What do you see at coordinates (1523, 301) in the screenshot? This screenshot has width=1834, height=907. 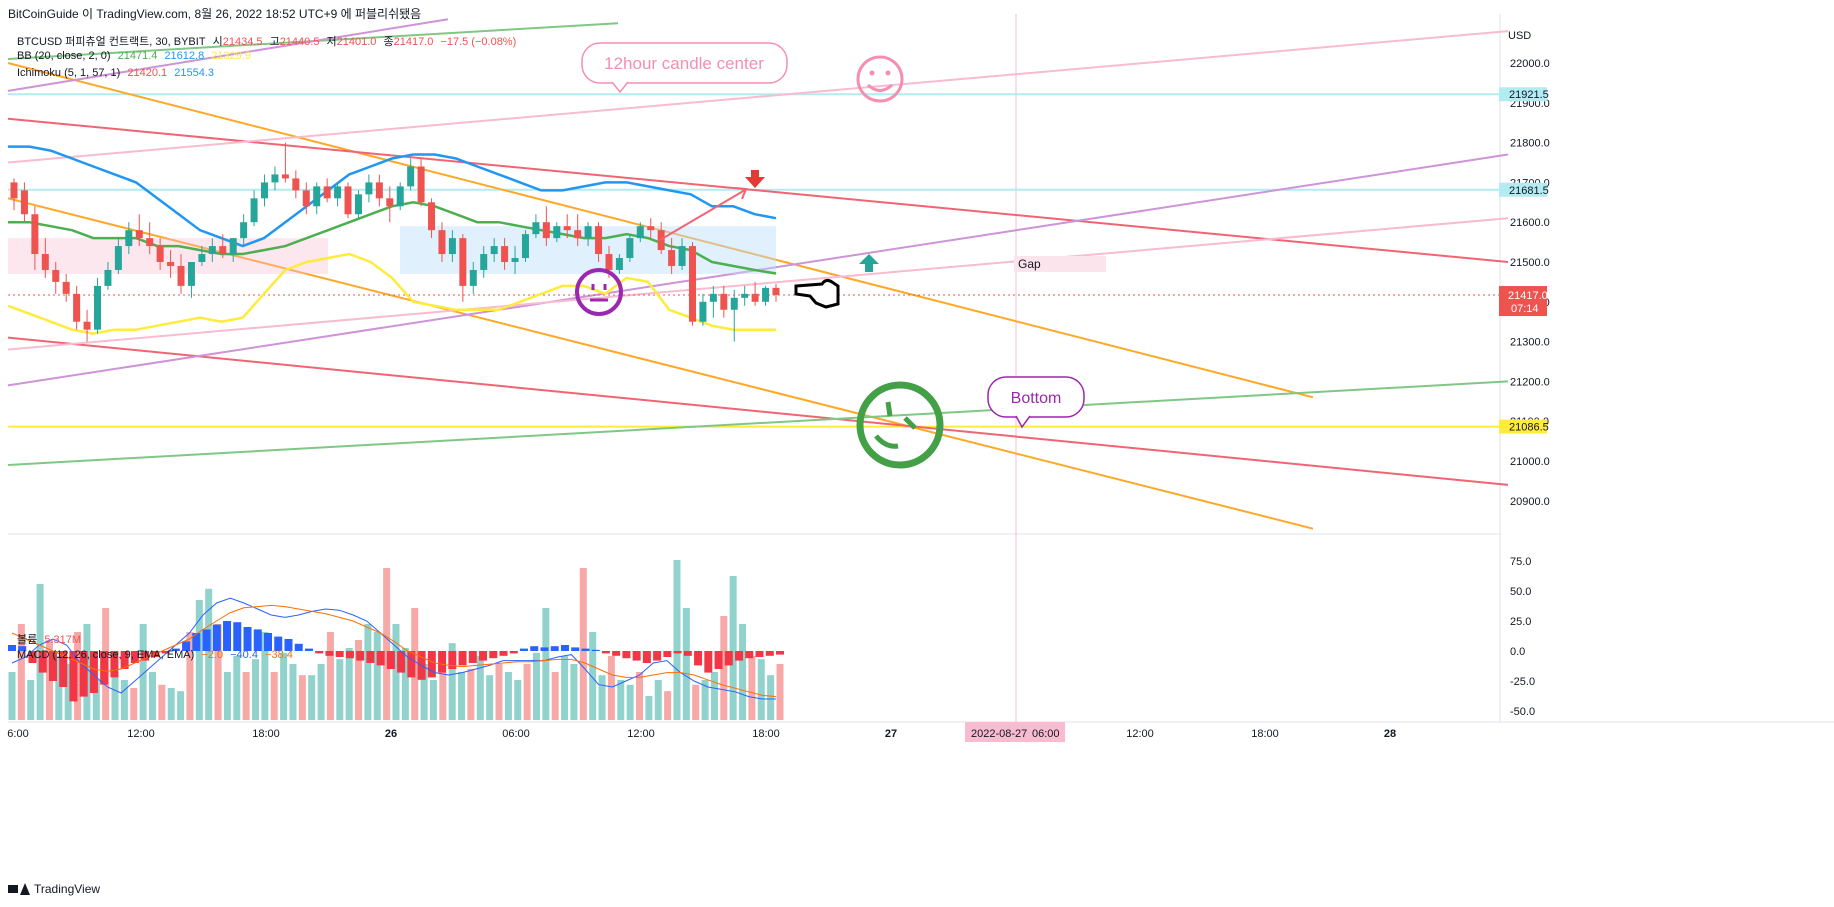 I see `current-price-tag` at bounding box center [1523, 301].